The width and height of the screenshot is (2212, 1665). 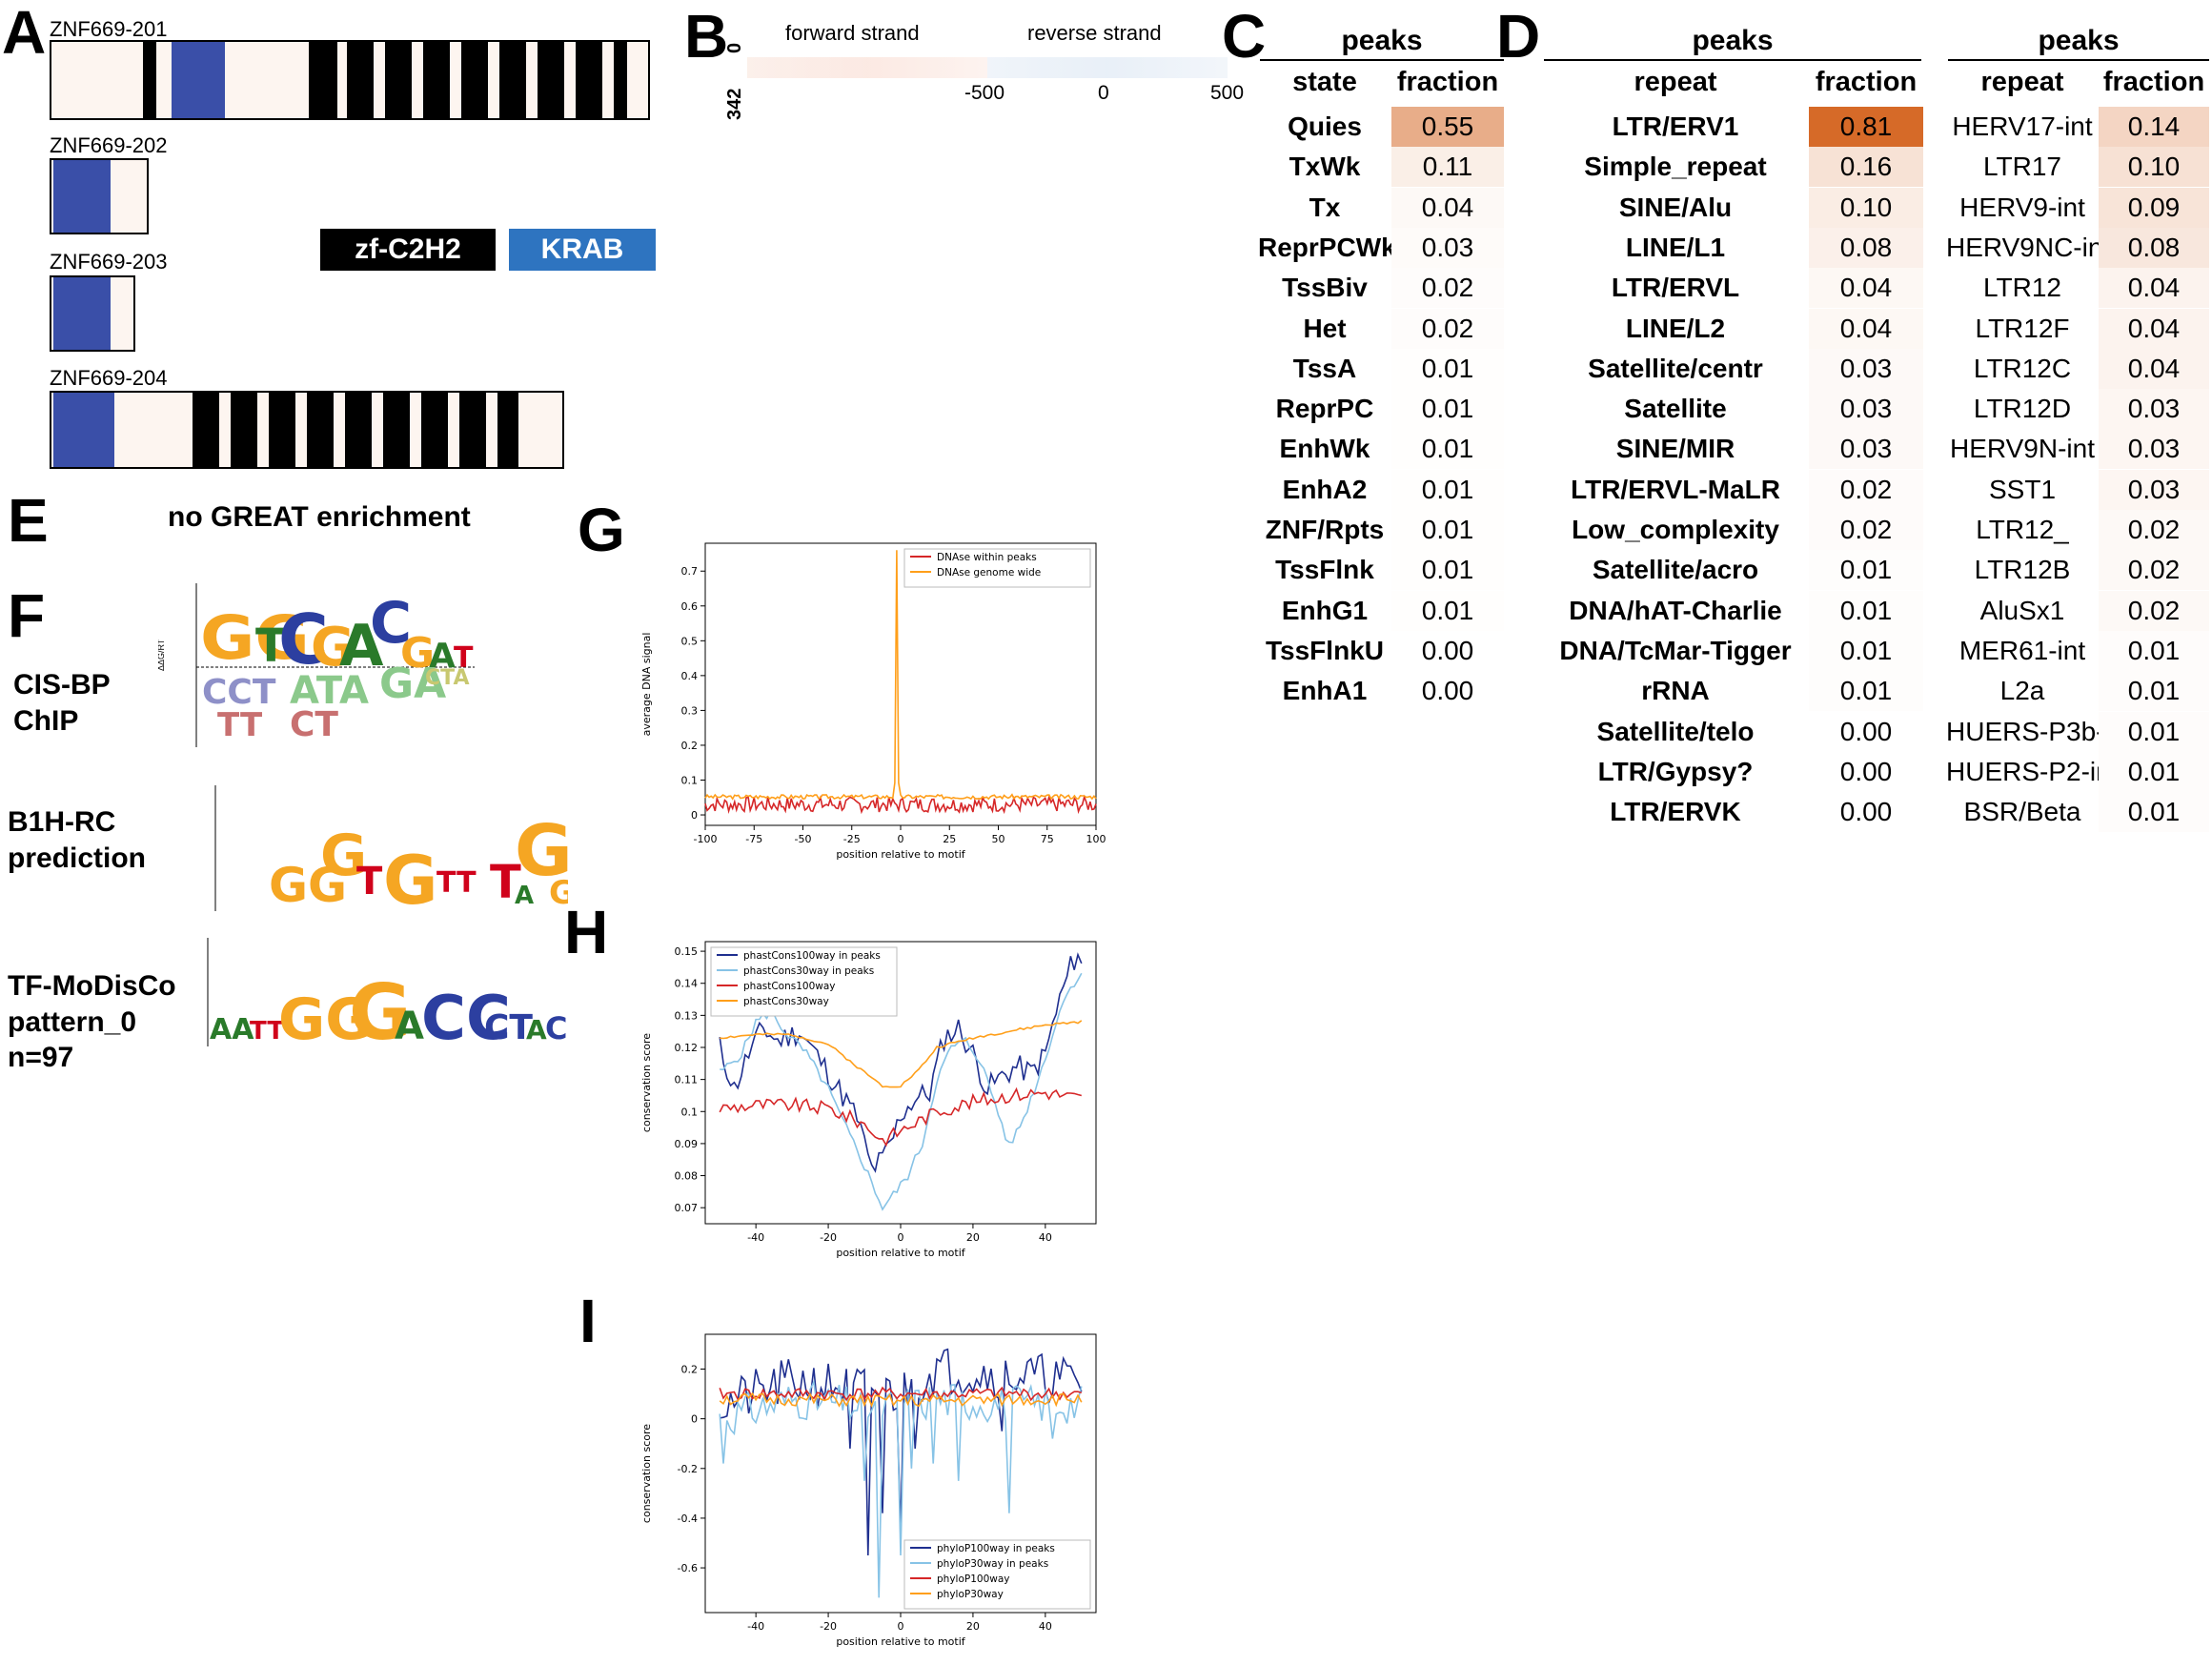 What do you see at coordinates (1675, 610) in the screenshot?
I see `table-cell-name: DNA/hAT-Charlie` at bounding box center [1675, 610].